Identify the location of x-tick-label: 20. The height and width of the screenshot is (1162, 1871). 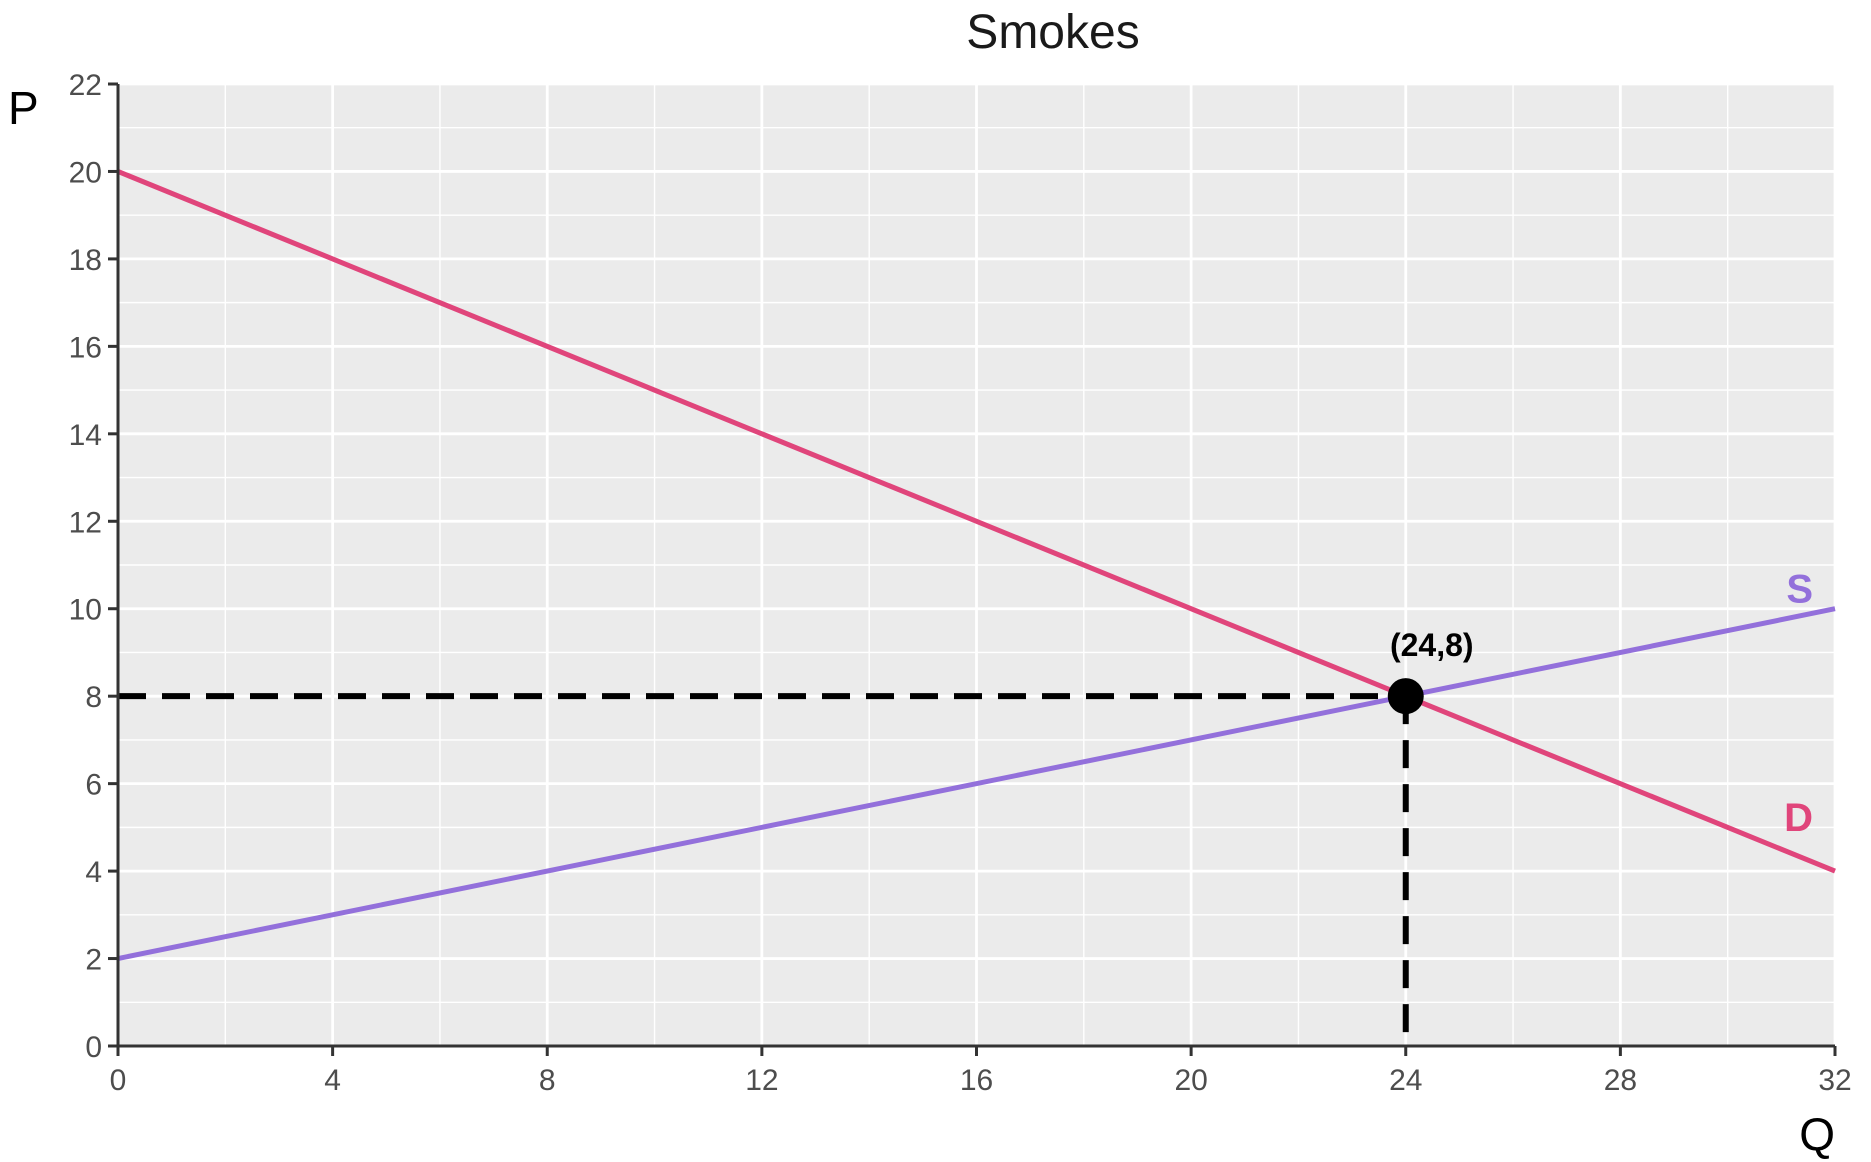
(1190, 1080).